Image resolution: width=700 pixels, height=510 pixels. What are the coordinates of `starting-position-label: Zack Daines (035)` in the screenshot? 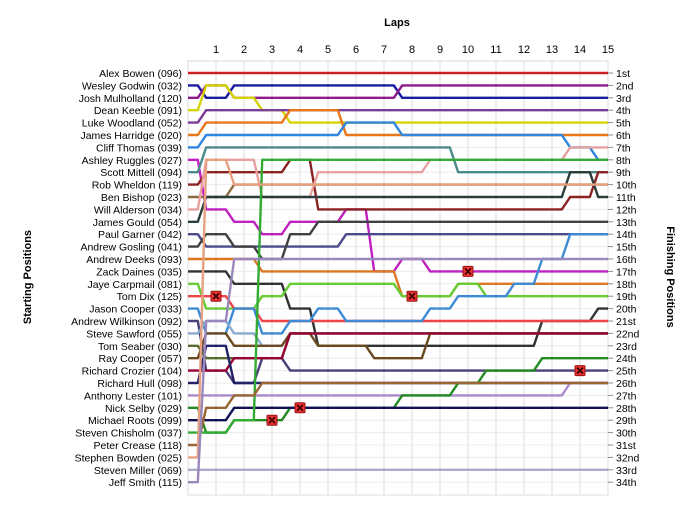 It's located at (139, 272).